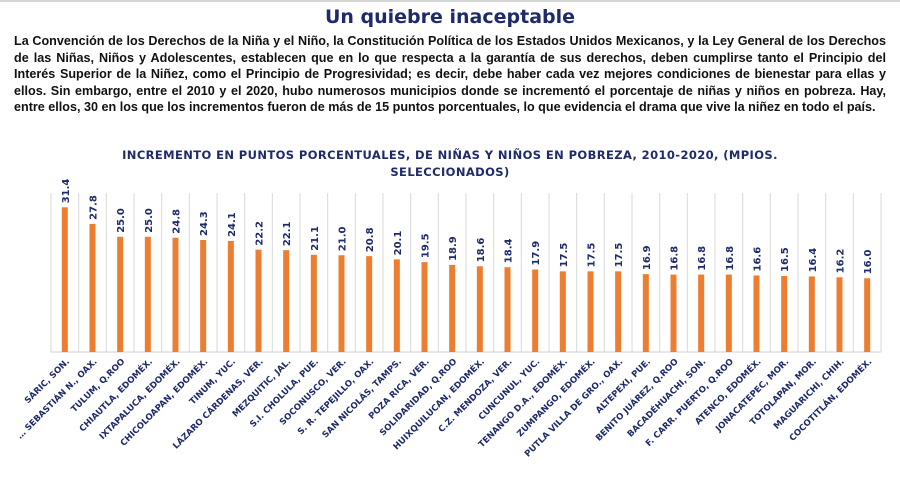  What do you see at coordinates (426, 245) in the screenshot?
I see `value-label: 19.5` at bounding box center [426, 245].